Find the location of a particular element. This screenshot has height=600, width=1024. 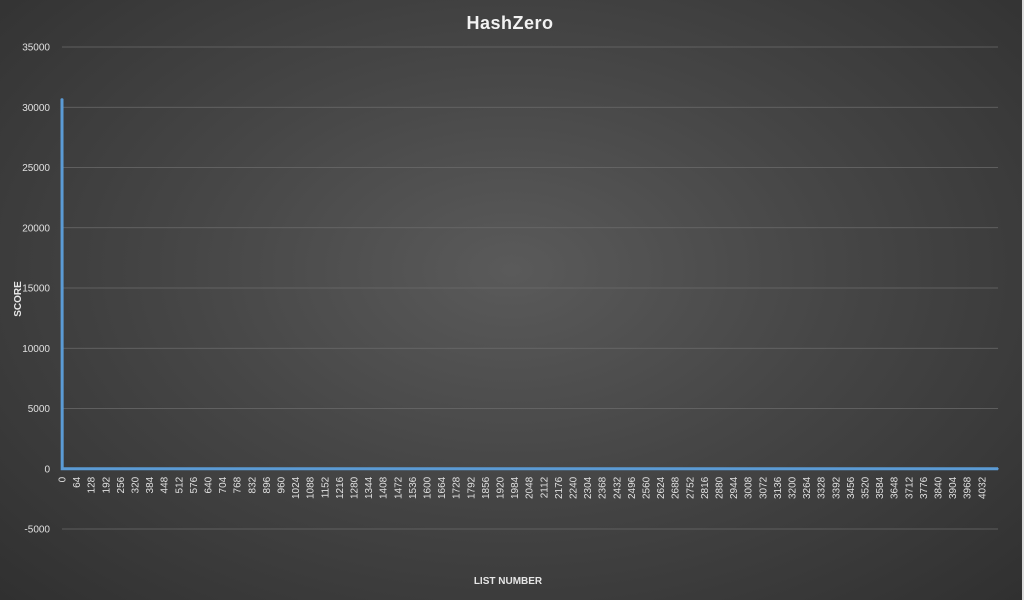

x-tick-label: 64 is located at coordinates (77, 482).